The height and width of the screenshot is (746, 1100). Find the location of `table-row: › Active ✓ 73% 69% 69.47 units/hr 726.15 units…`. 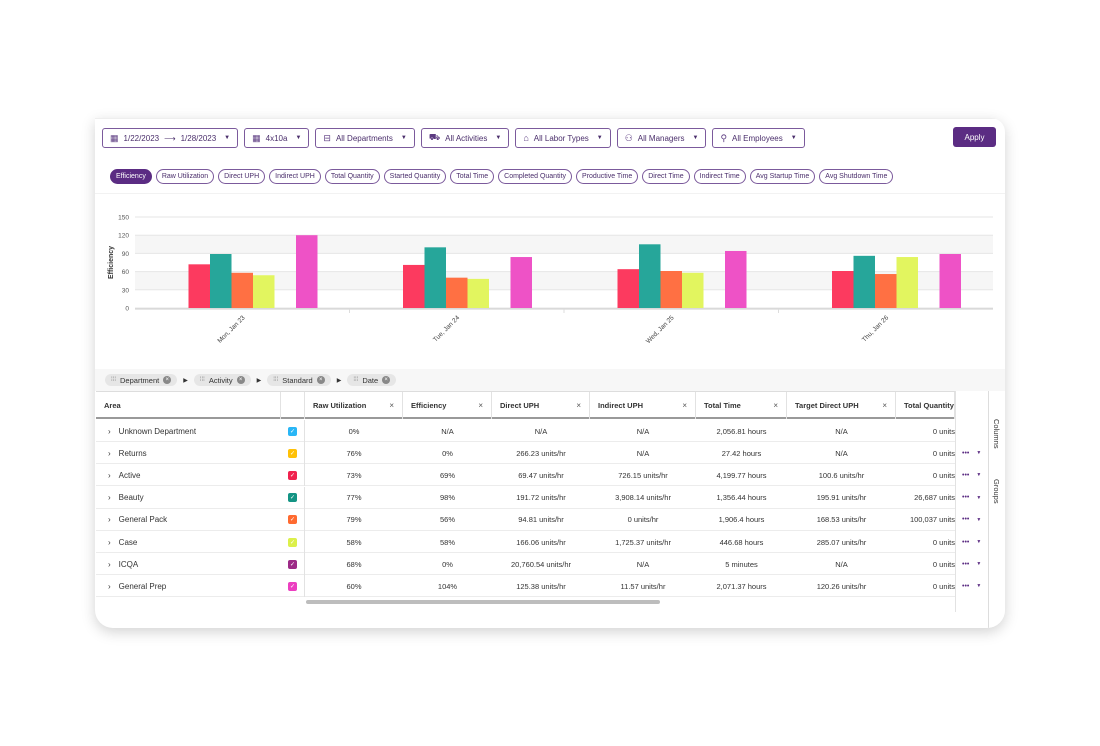

table-row: › Active ✓ 73% 69% 69.47 units/hr 726.15 units… is located at coordinates (525, 475).